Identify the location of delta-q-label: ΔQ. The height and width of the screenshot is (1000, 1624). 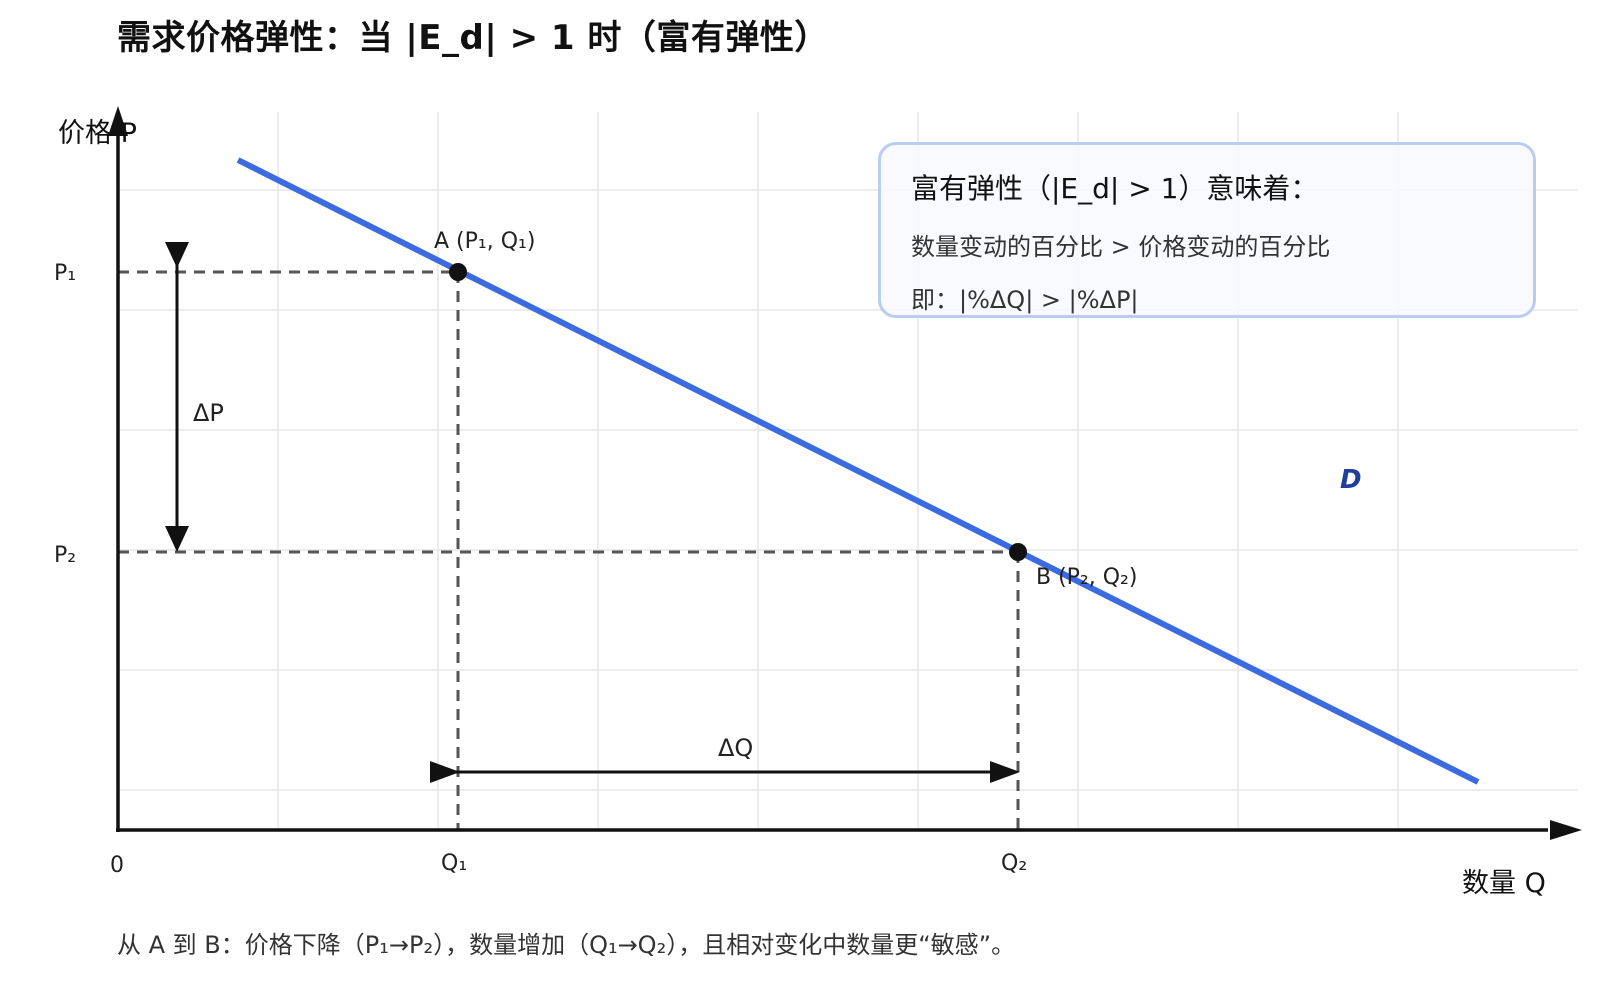
(735, 748).